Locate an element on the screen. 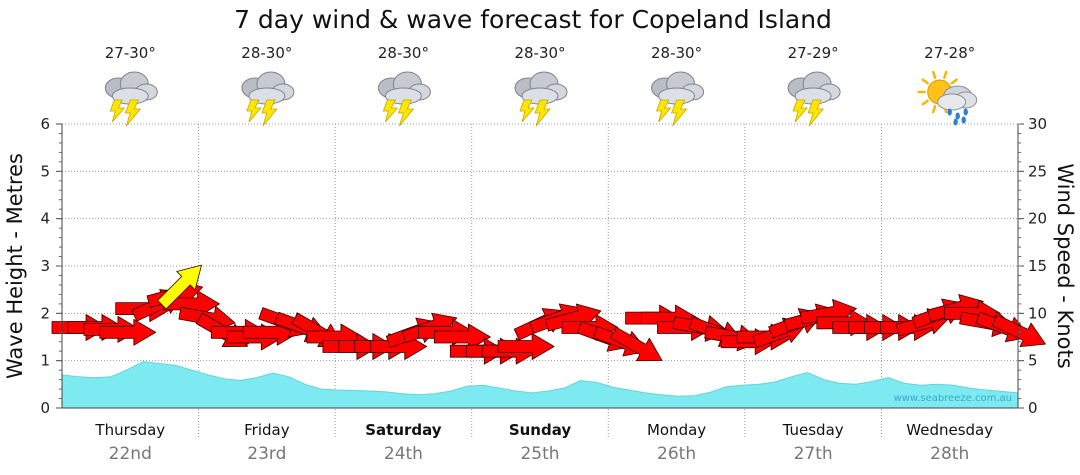  day-name-label: Sunday is located at coordinates (540, 430).